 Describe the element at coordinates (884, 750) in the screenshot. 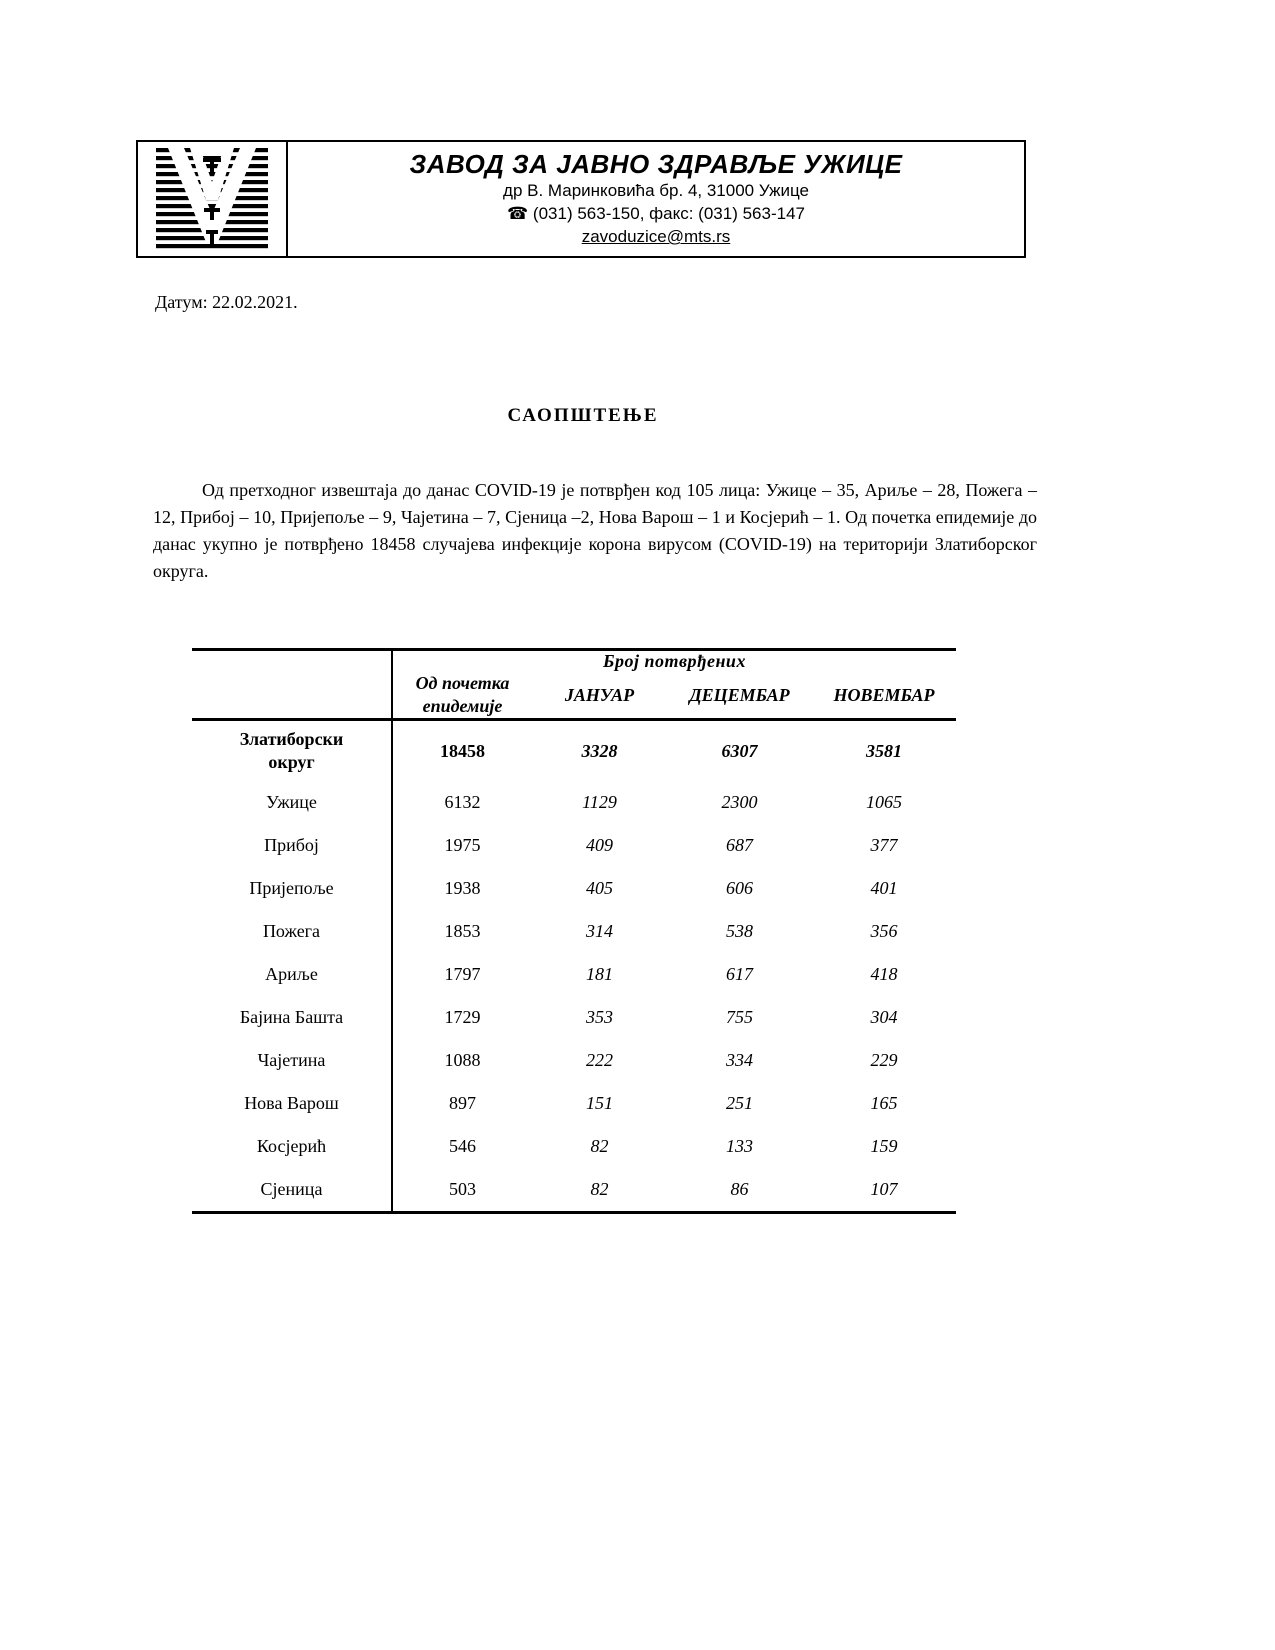

I see `november-cases-cell: 3581` at that location.